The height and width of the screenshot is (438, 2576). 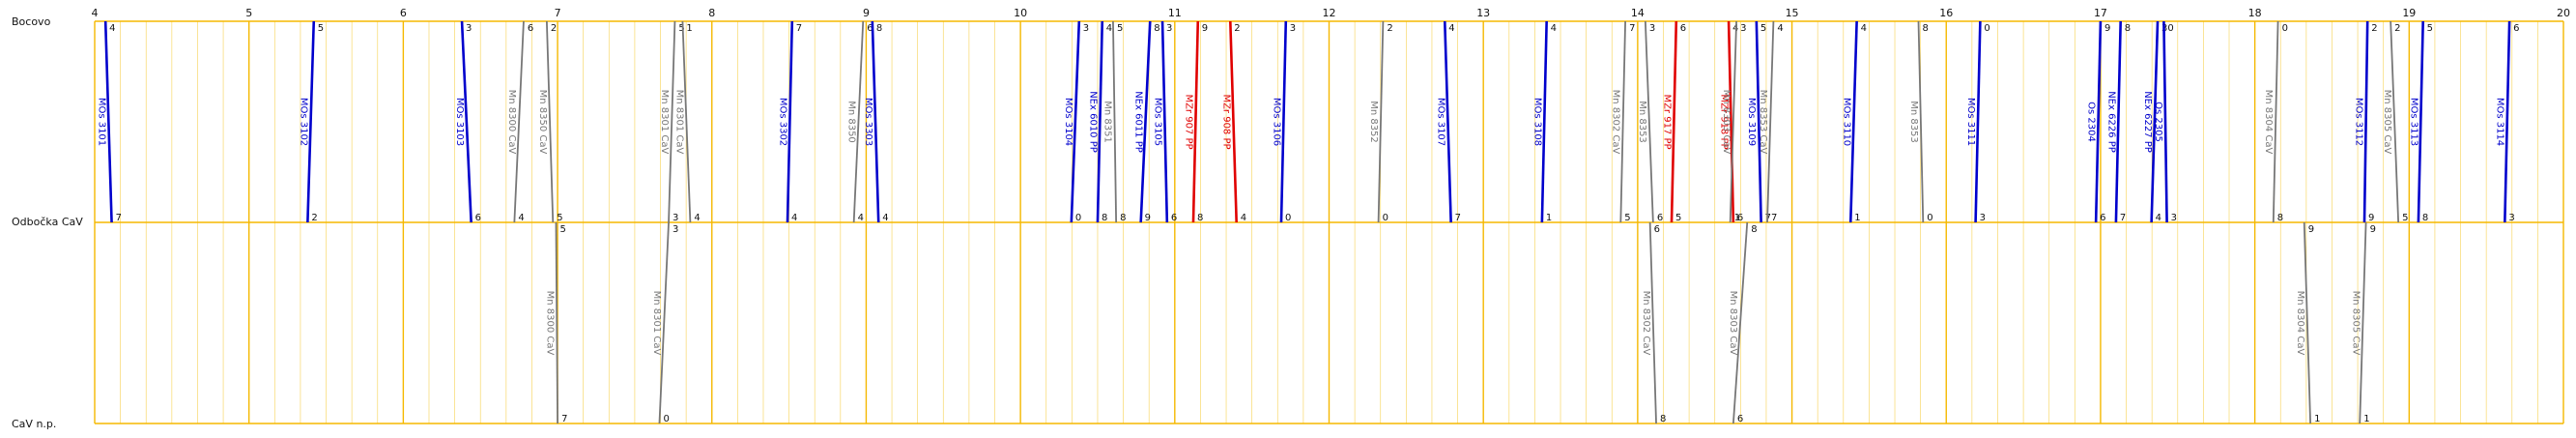 What do you see at coordinates (712, 13) in the screenshot?
I see `hour-label: 8` at bounding box center [712, 13].